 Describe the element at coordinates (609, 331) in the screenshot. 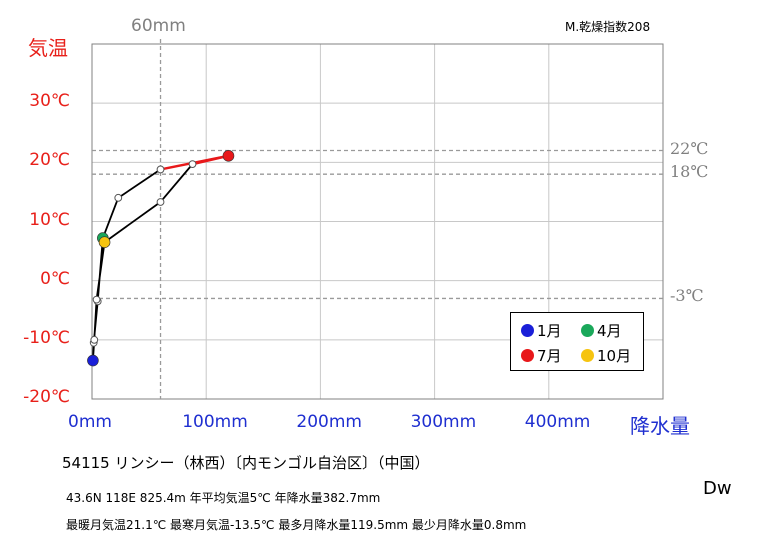

I see `legend-label-apr: 4月` at that location.